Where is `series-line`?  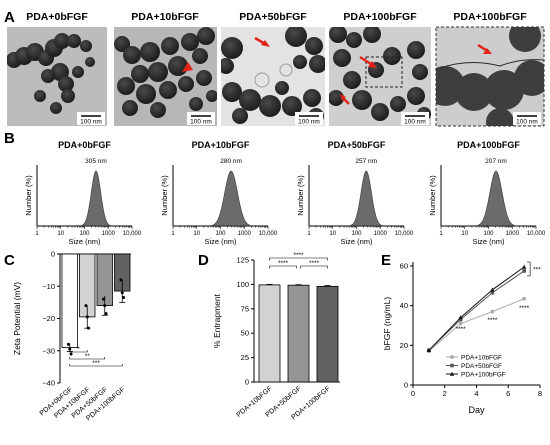
series-line is located at coordinates (476, 308).